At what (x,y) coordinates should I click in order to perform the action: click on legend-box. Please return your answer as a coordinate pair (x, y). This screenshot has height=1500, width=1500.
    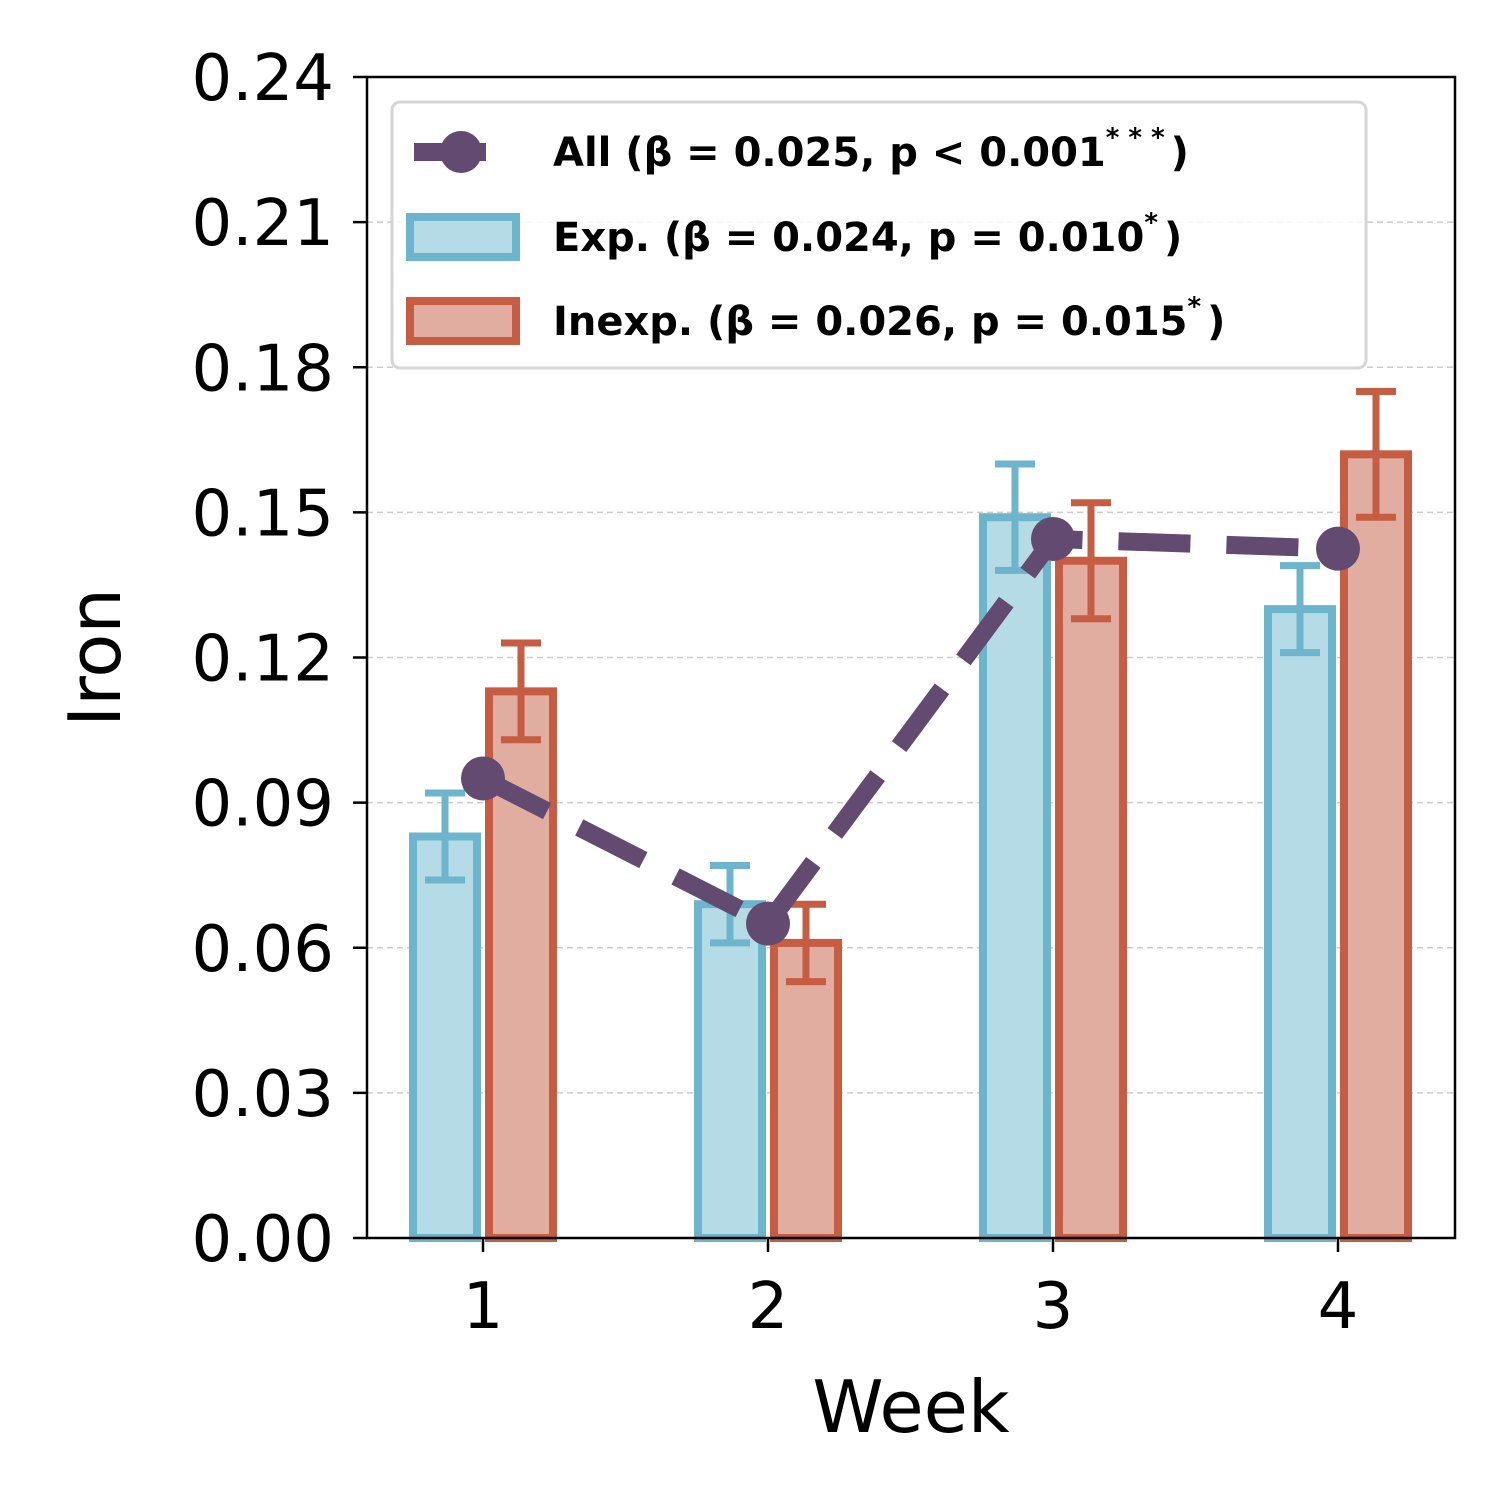
    Looking at the image, I should click on (879, 235).